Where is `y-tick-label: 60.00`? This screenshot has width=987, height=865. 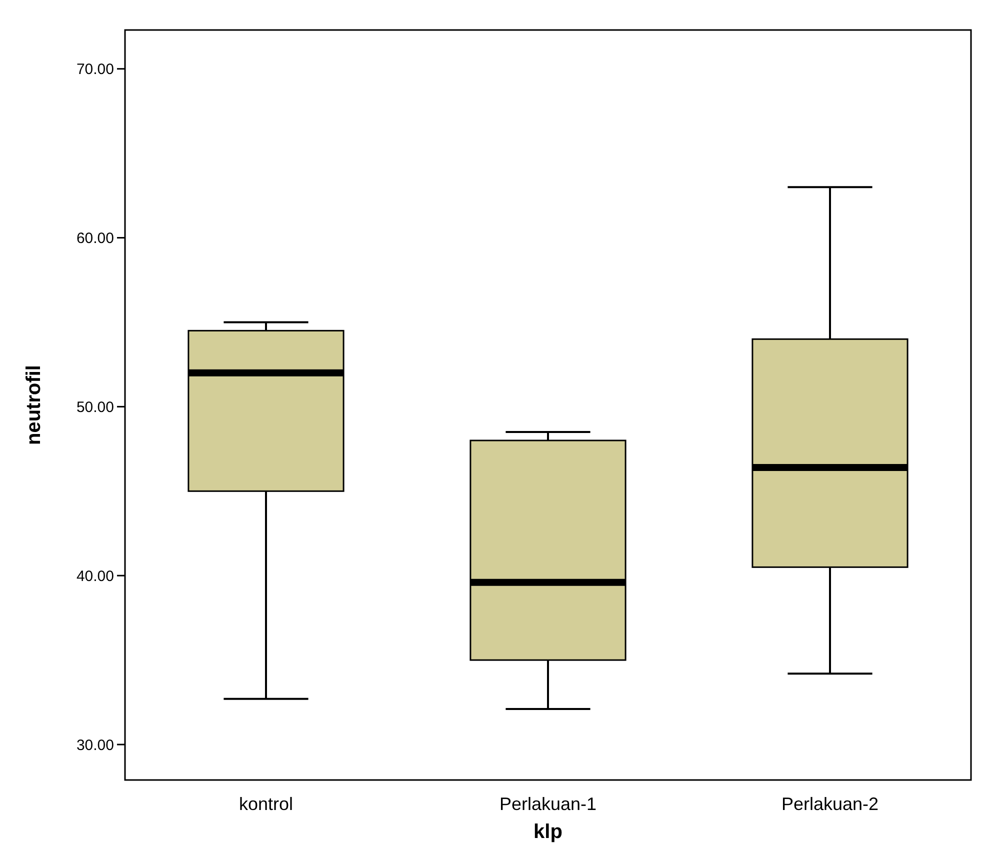
y-tick-label: 60.00 is located at coordinates (95, 239).